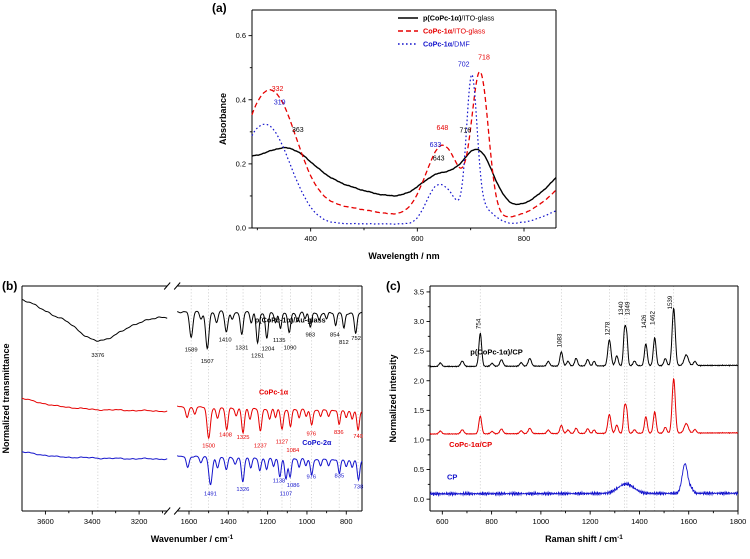 This screenshot has height=559, width=750. I want to click on svg-text: 3400, so click(92, 521).